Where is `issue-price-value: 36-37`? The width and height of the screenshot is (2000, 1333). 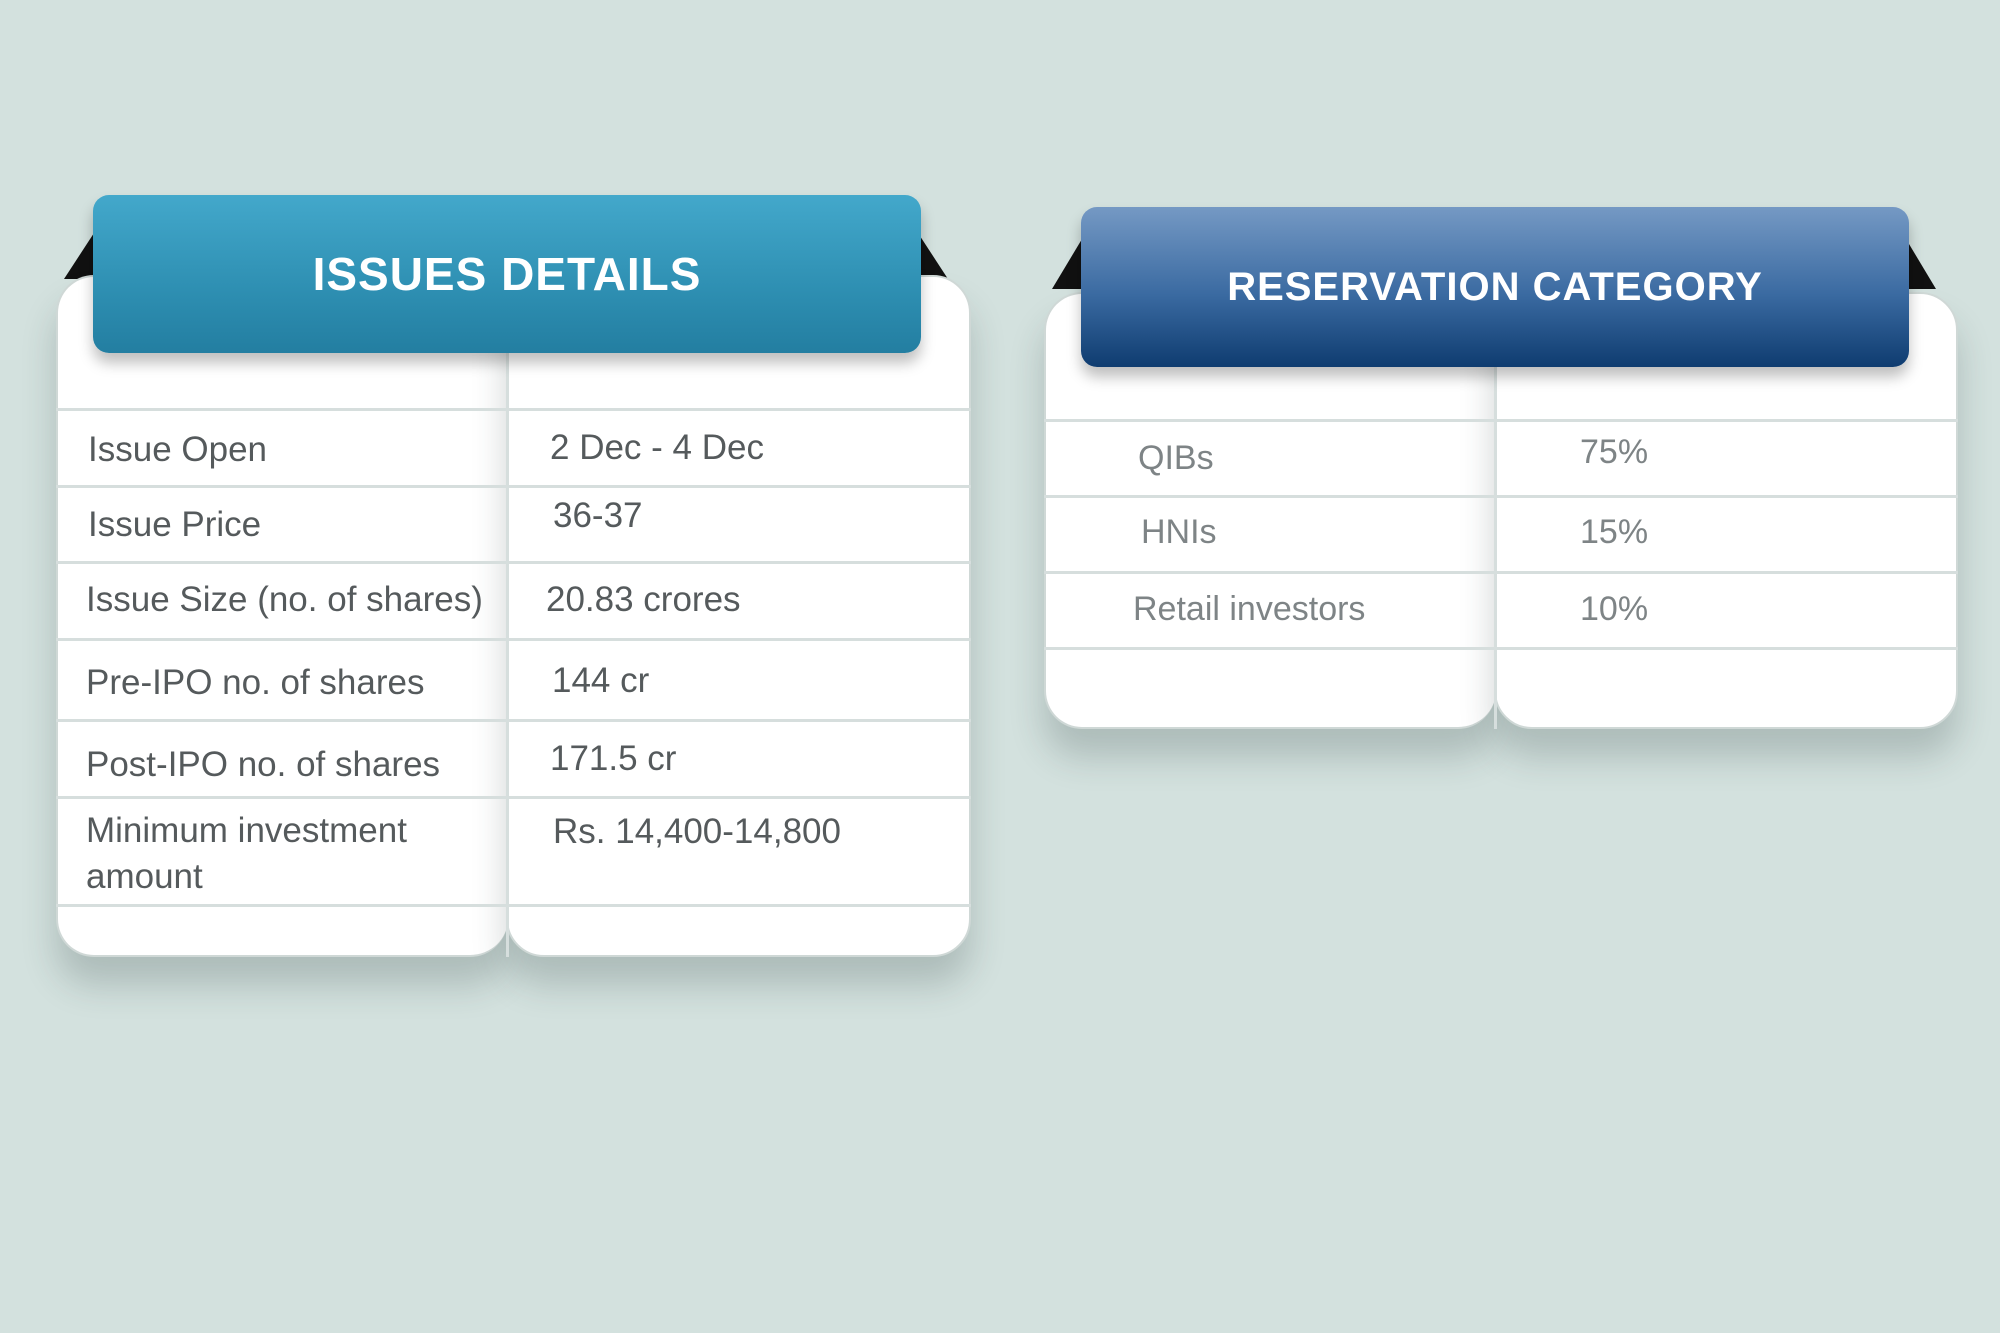
issue-price-value: 36-37 is located at coordinates (598, 515).